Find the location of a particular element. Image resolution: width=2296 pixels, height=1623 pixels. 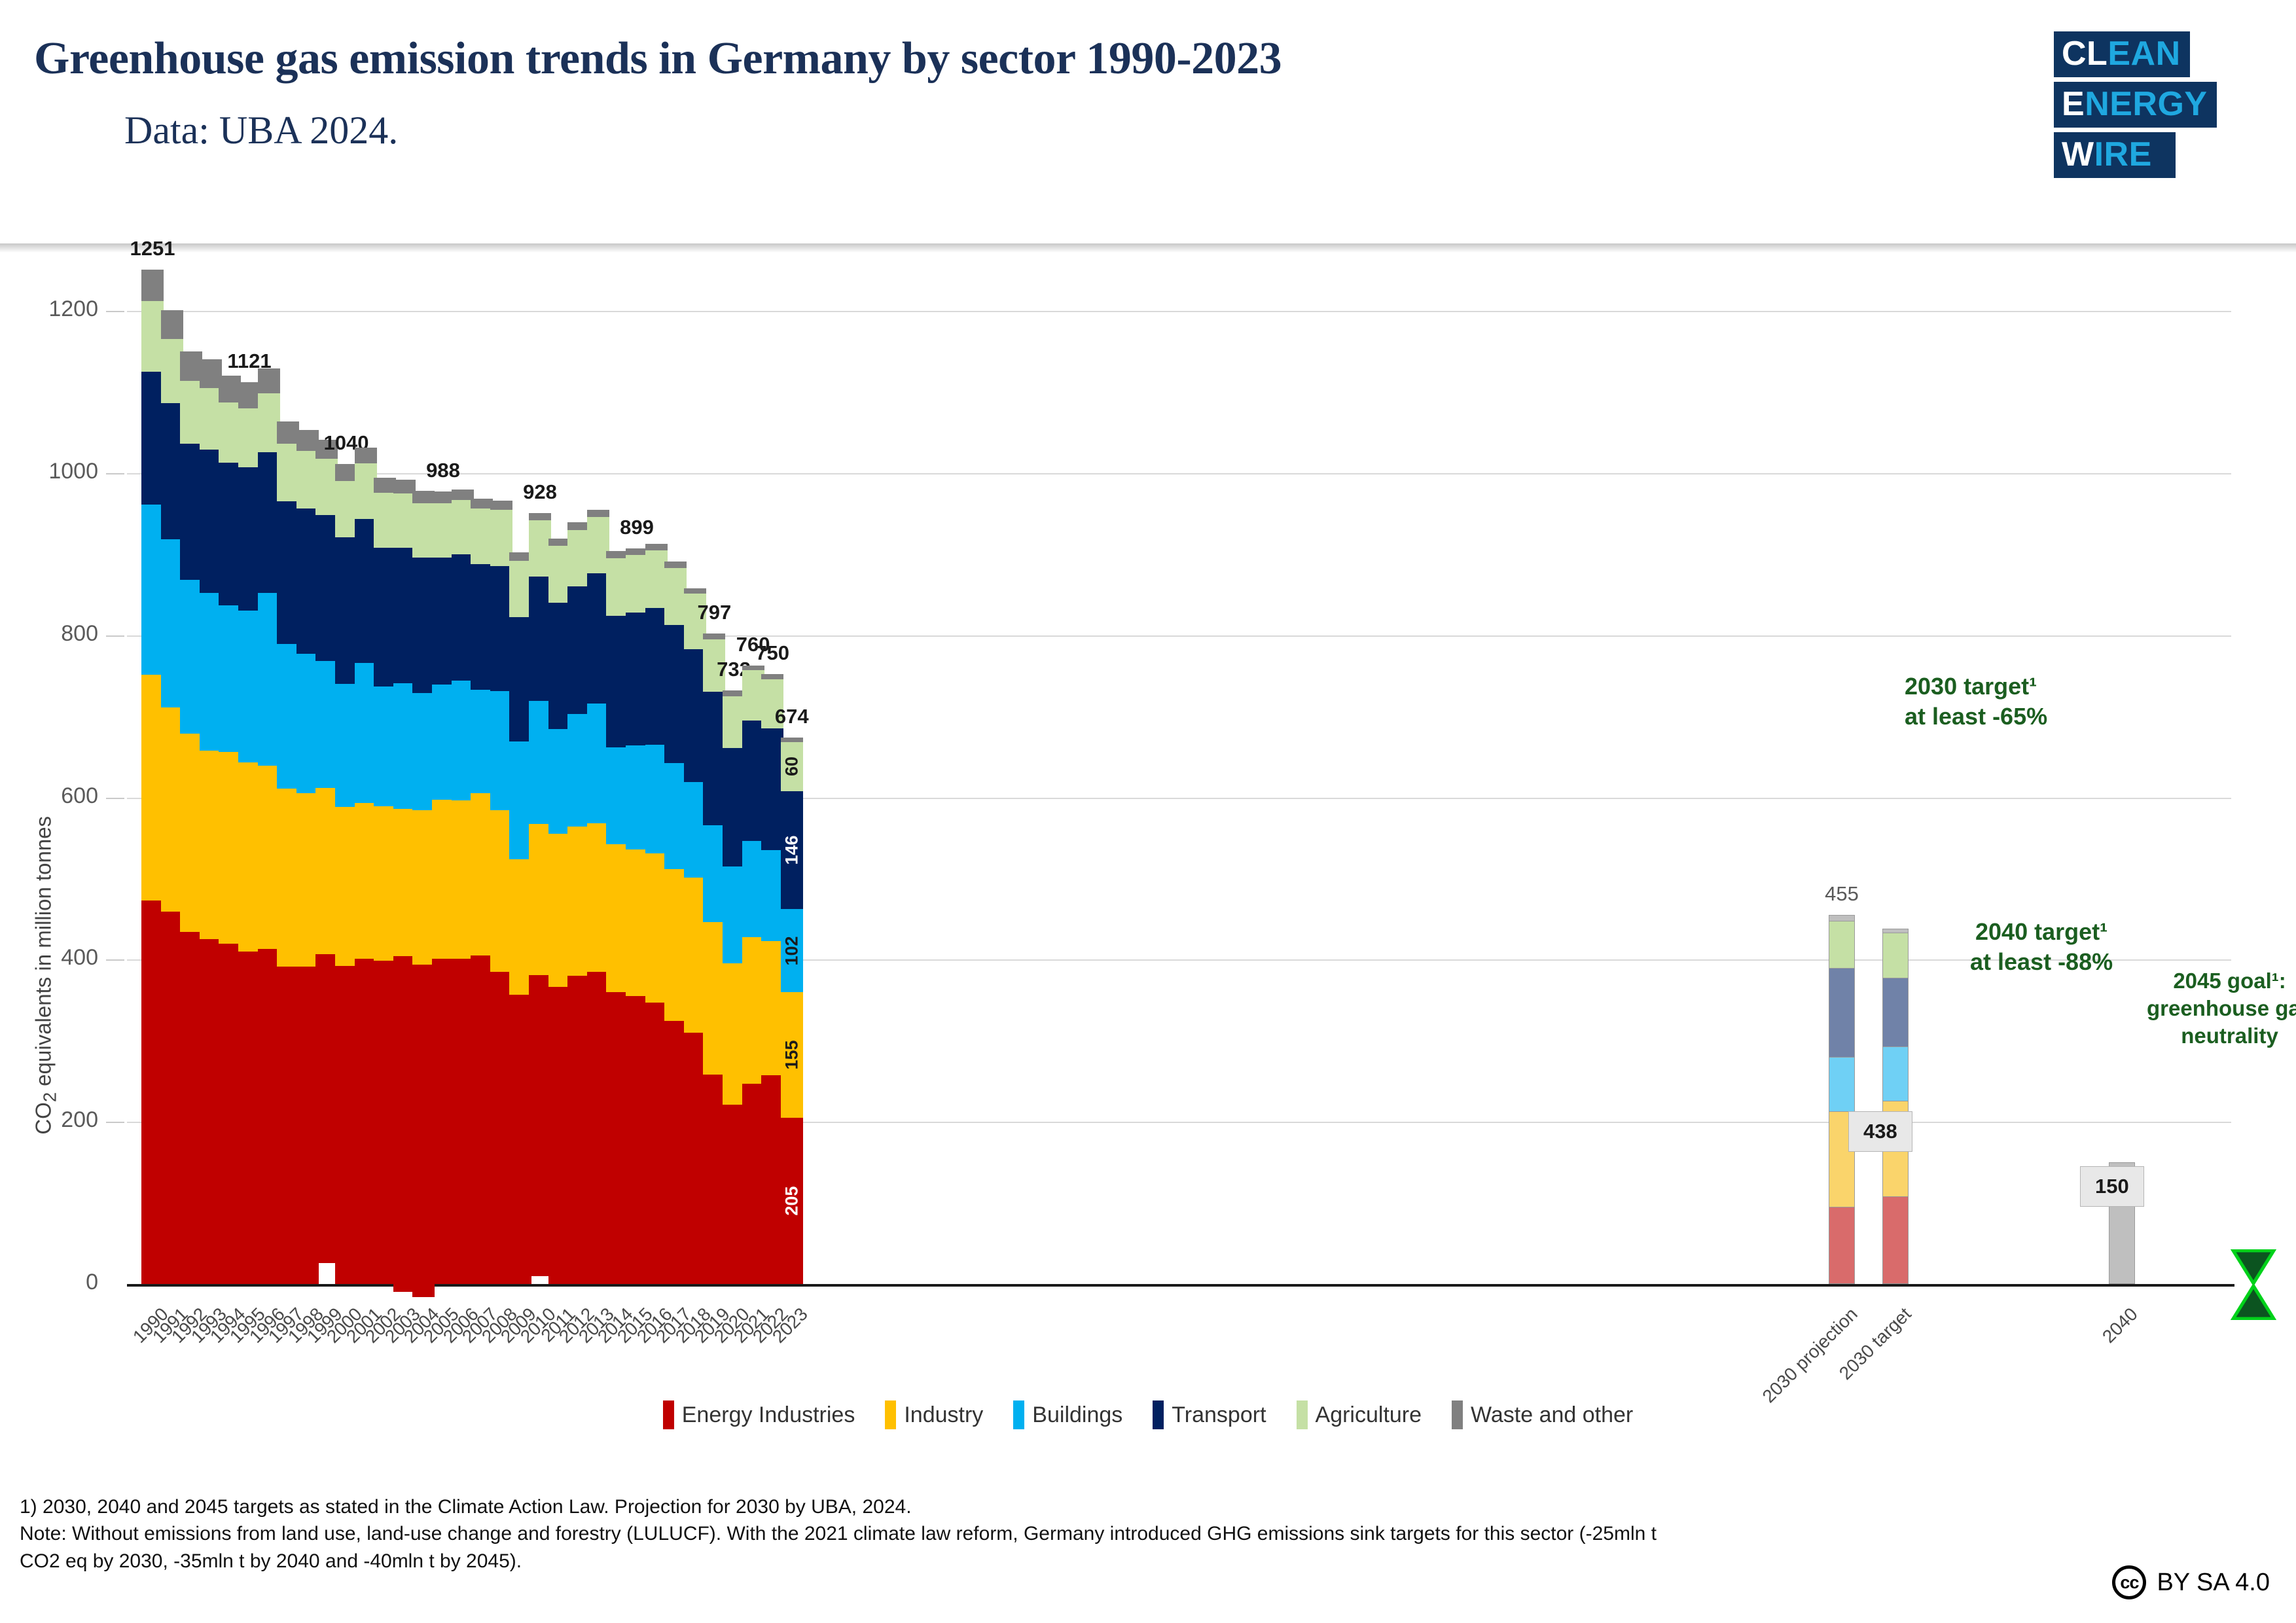

bar-segment-energy-1991 is located at coordinates (171, 1098).